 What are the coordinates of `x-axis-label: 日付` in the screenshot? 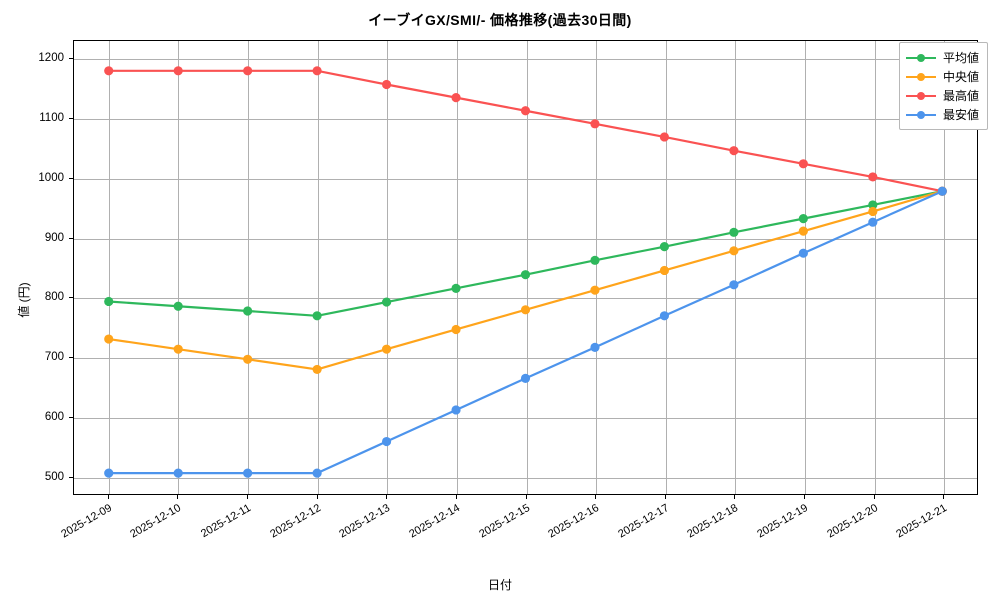 It's located at (499, 585).